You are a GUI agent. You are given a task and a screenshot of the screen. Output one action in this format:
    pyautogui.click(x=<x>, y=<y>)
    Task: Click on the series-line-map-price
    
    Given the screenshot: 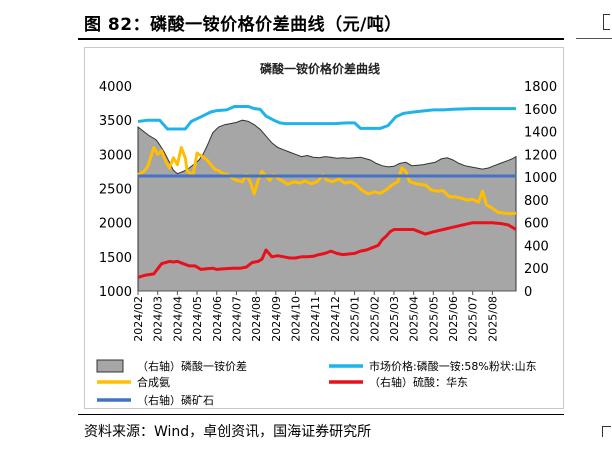 What is the action you would take?
    pyautogui.click(x=326, y=118)
    